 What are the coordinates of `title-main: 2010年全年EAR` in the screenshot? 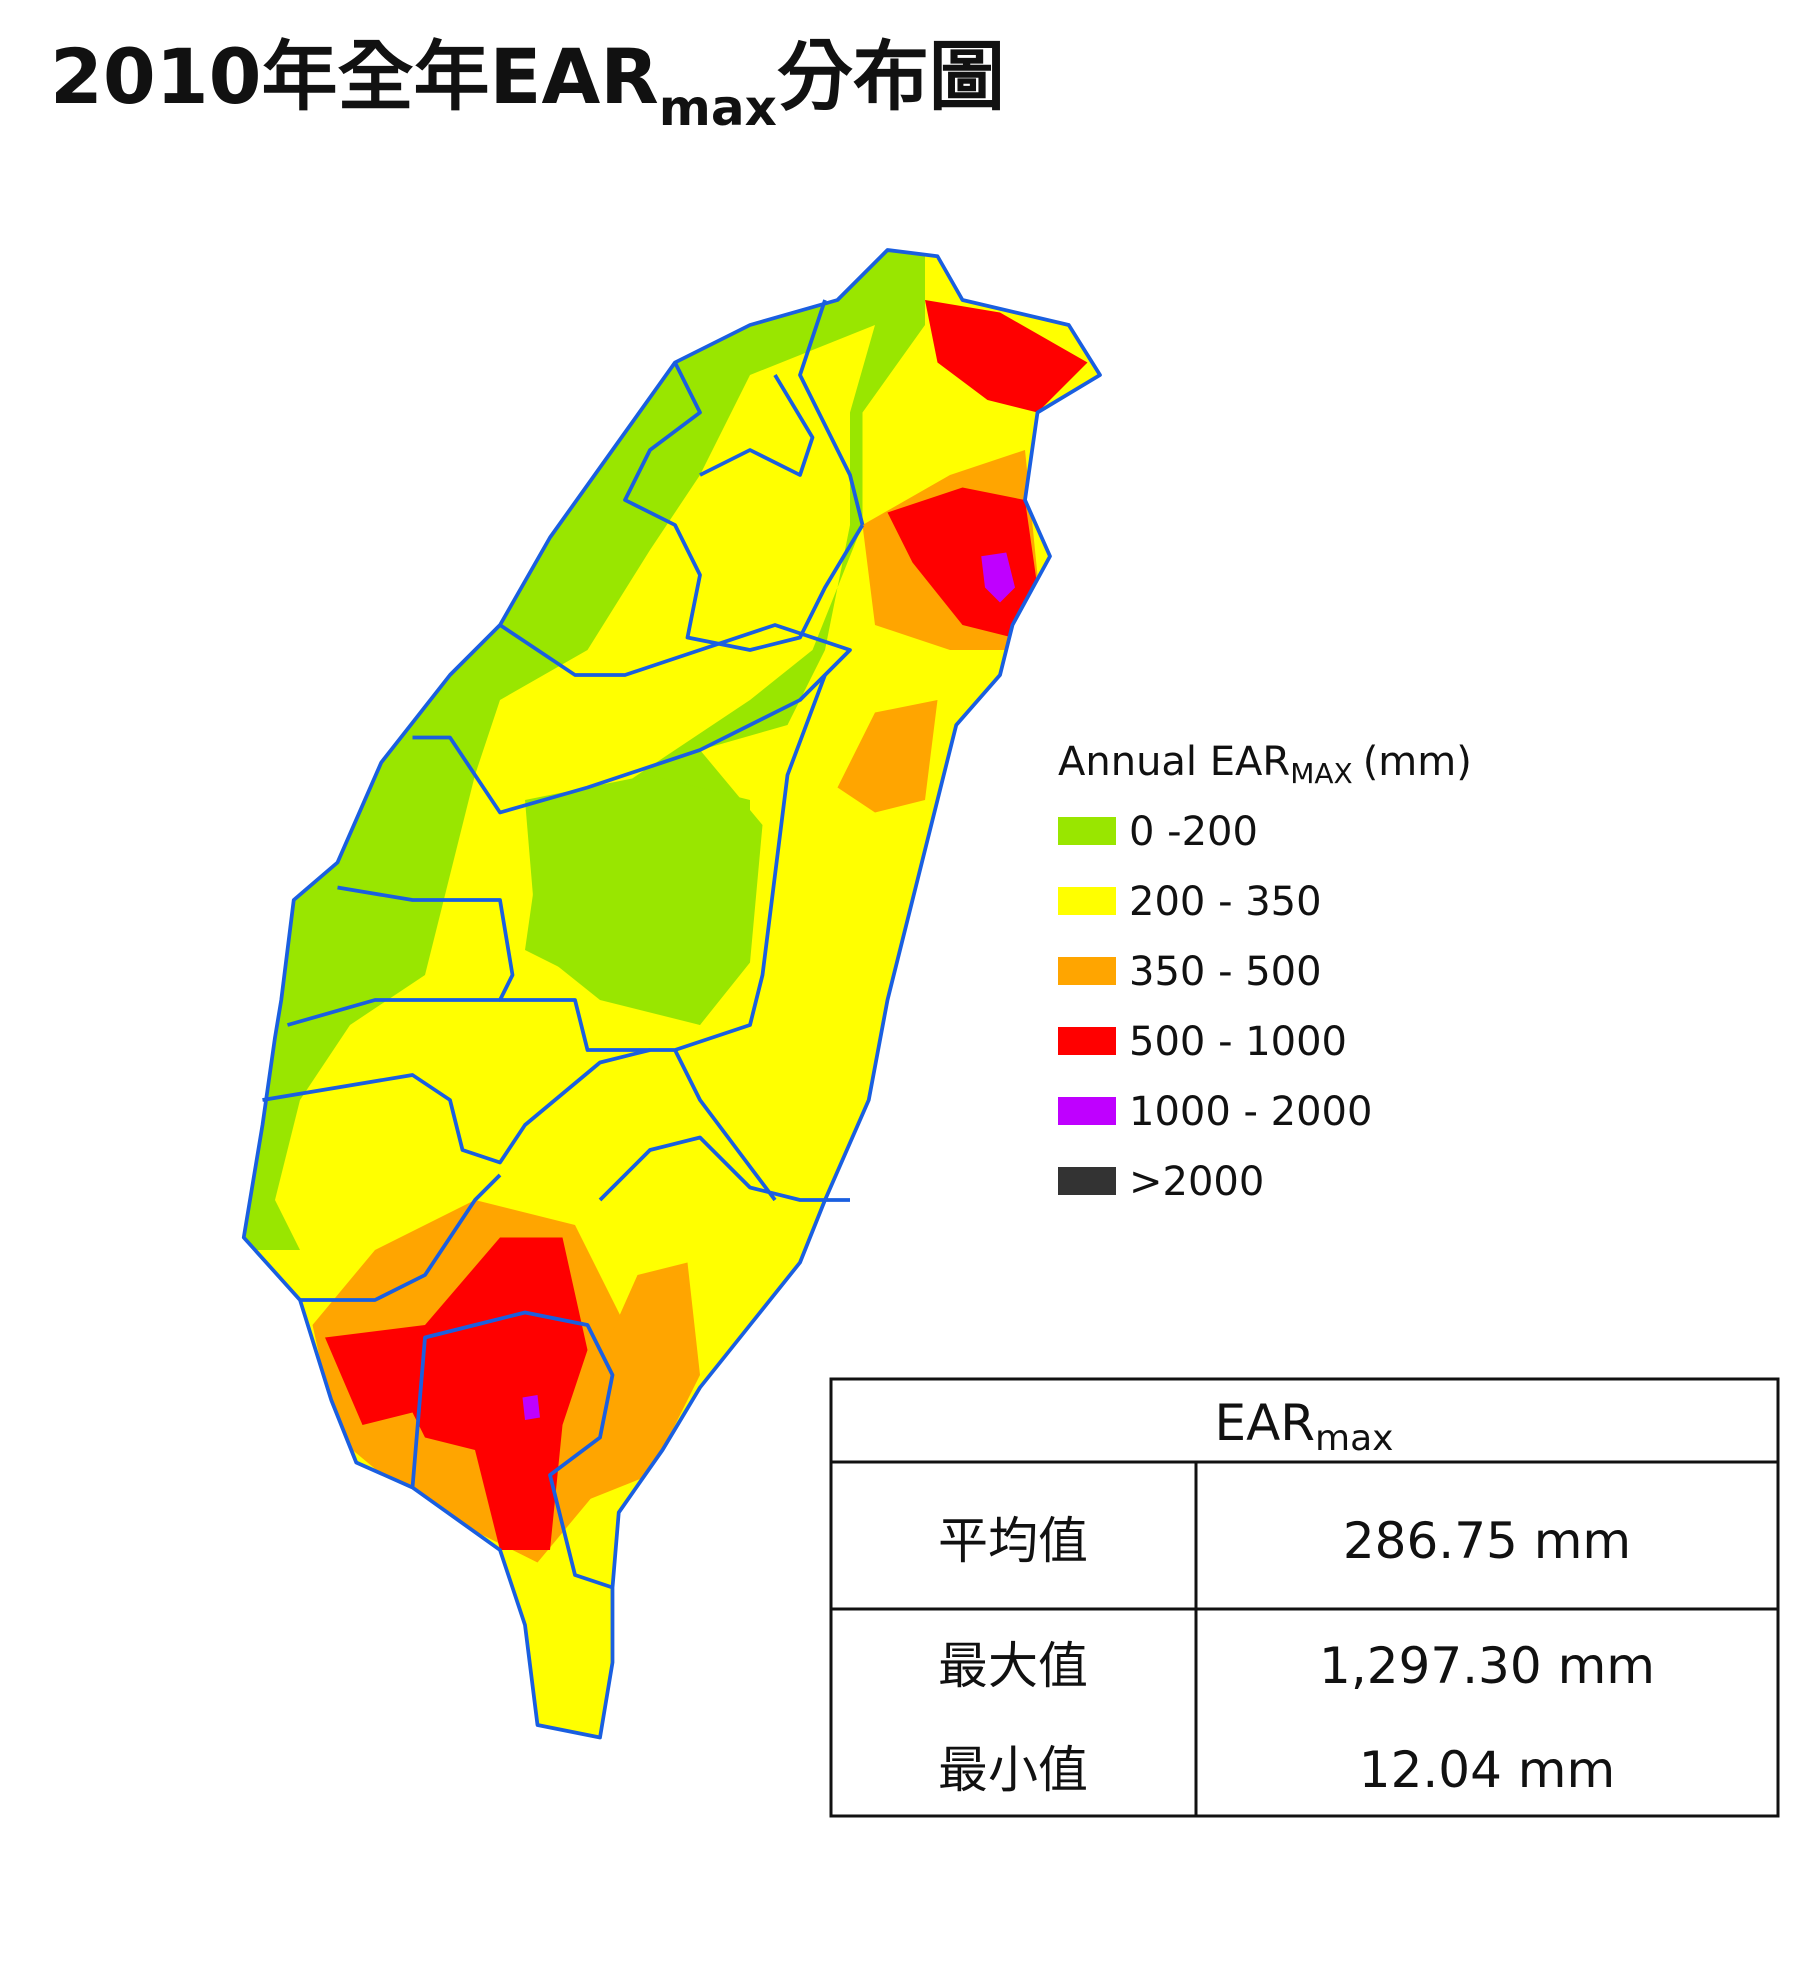 It's located at (354, 76).